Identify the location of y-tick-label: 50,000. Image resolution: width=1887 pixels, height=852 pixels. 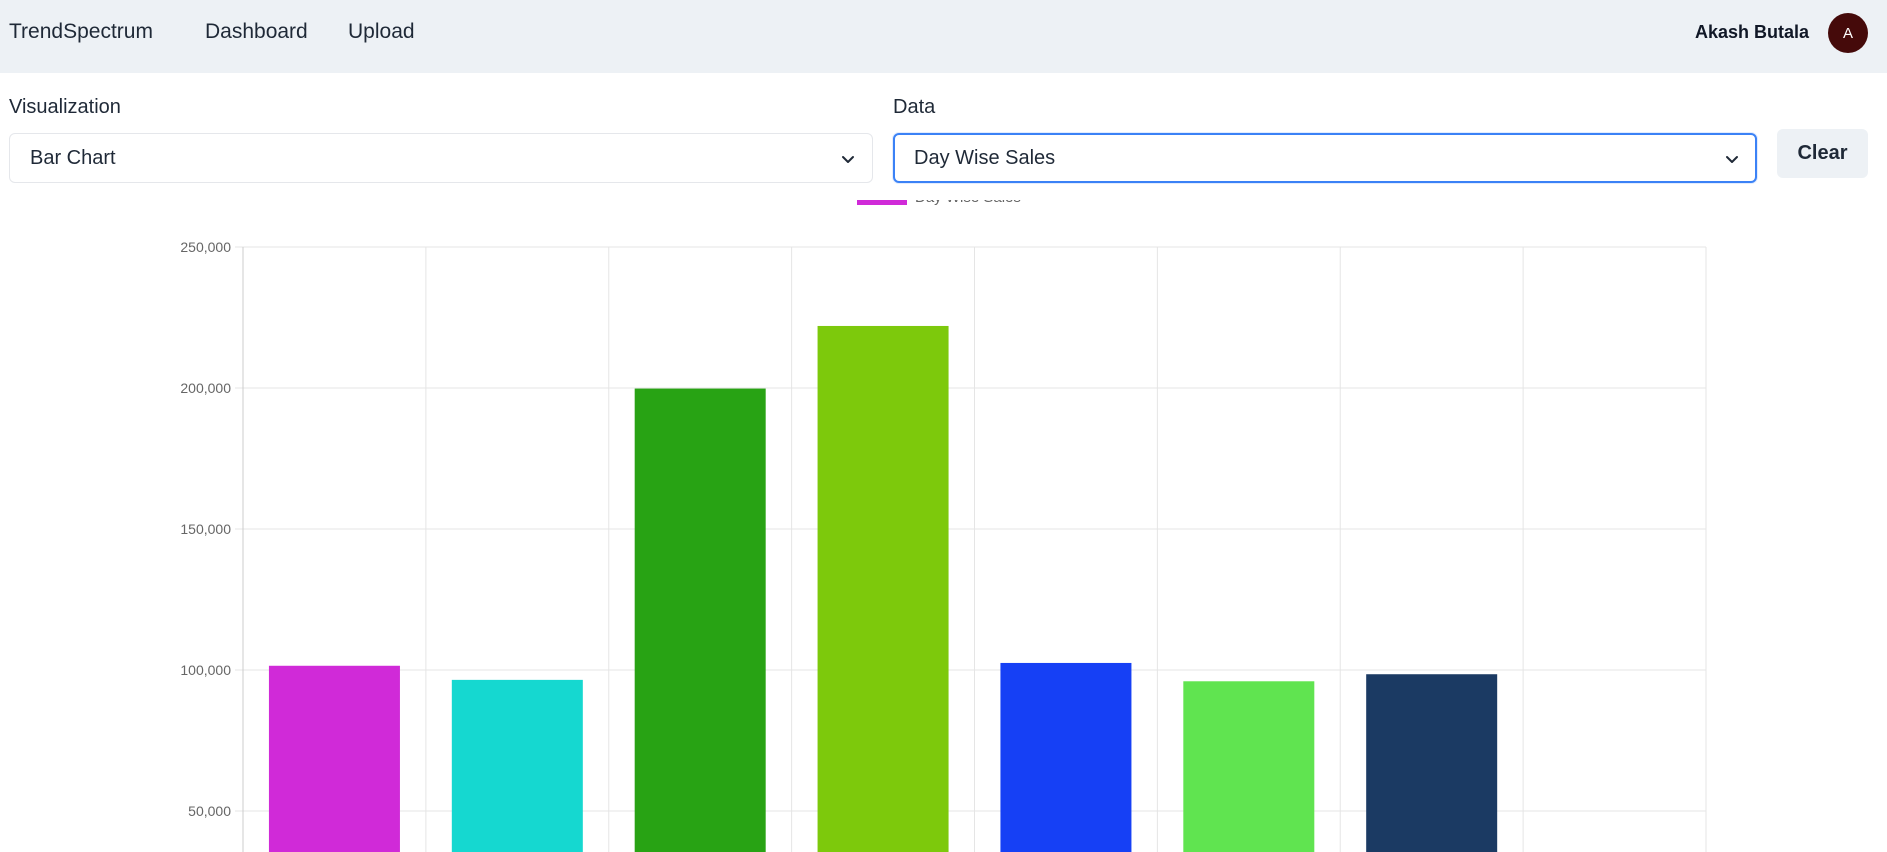
(209, 811).